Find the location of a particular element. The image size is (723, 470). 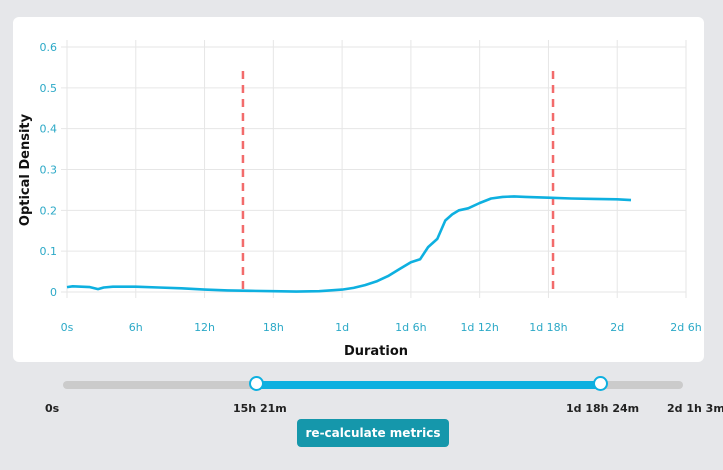

y-tick-label: 0.4 is located at coordinates (49, 129).